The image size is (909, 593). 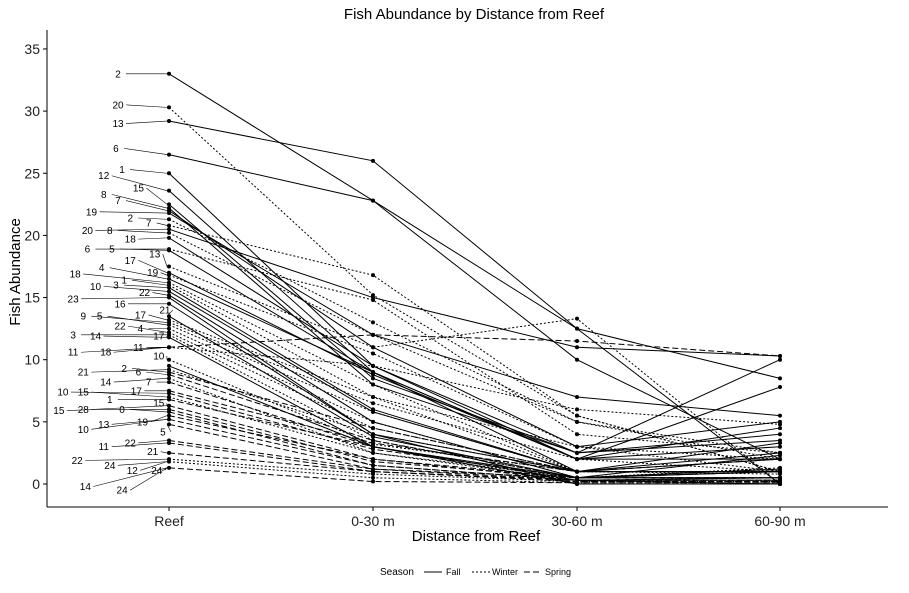 I want to click on y-tick-label: 15, so click(x=32, y=298).